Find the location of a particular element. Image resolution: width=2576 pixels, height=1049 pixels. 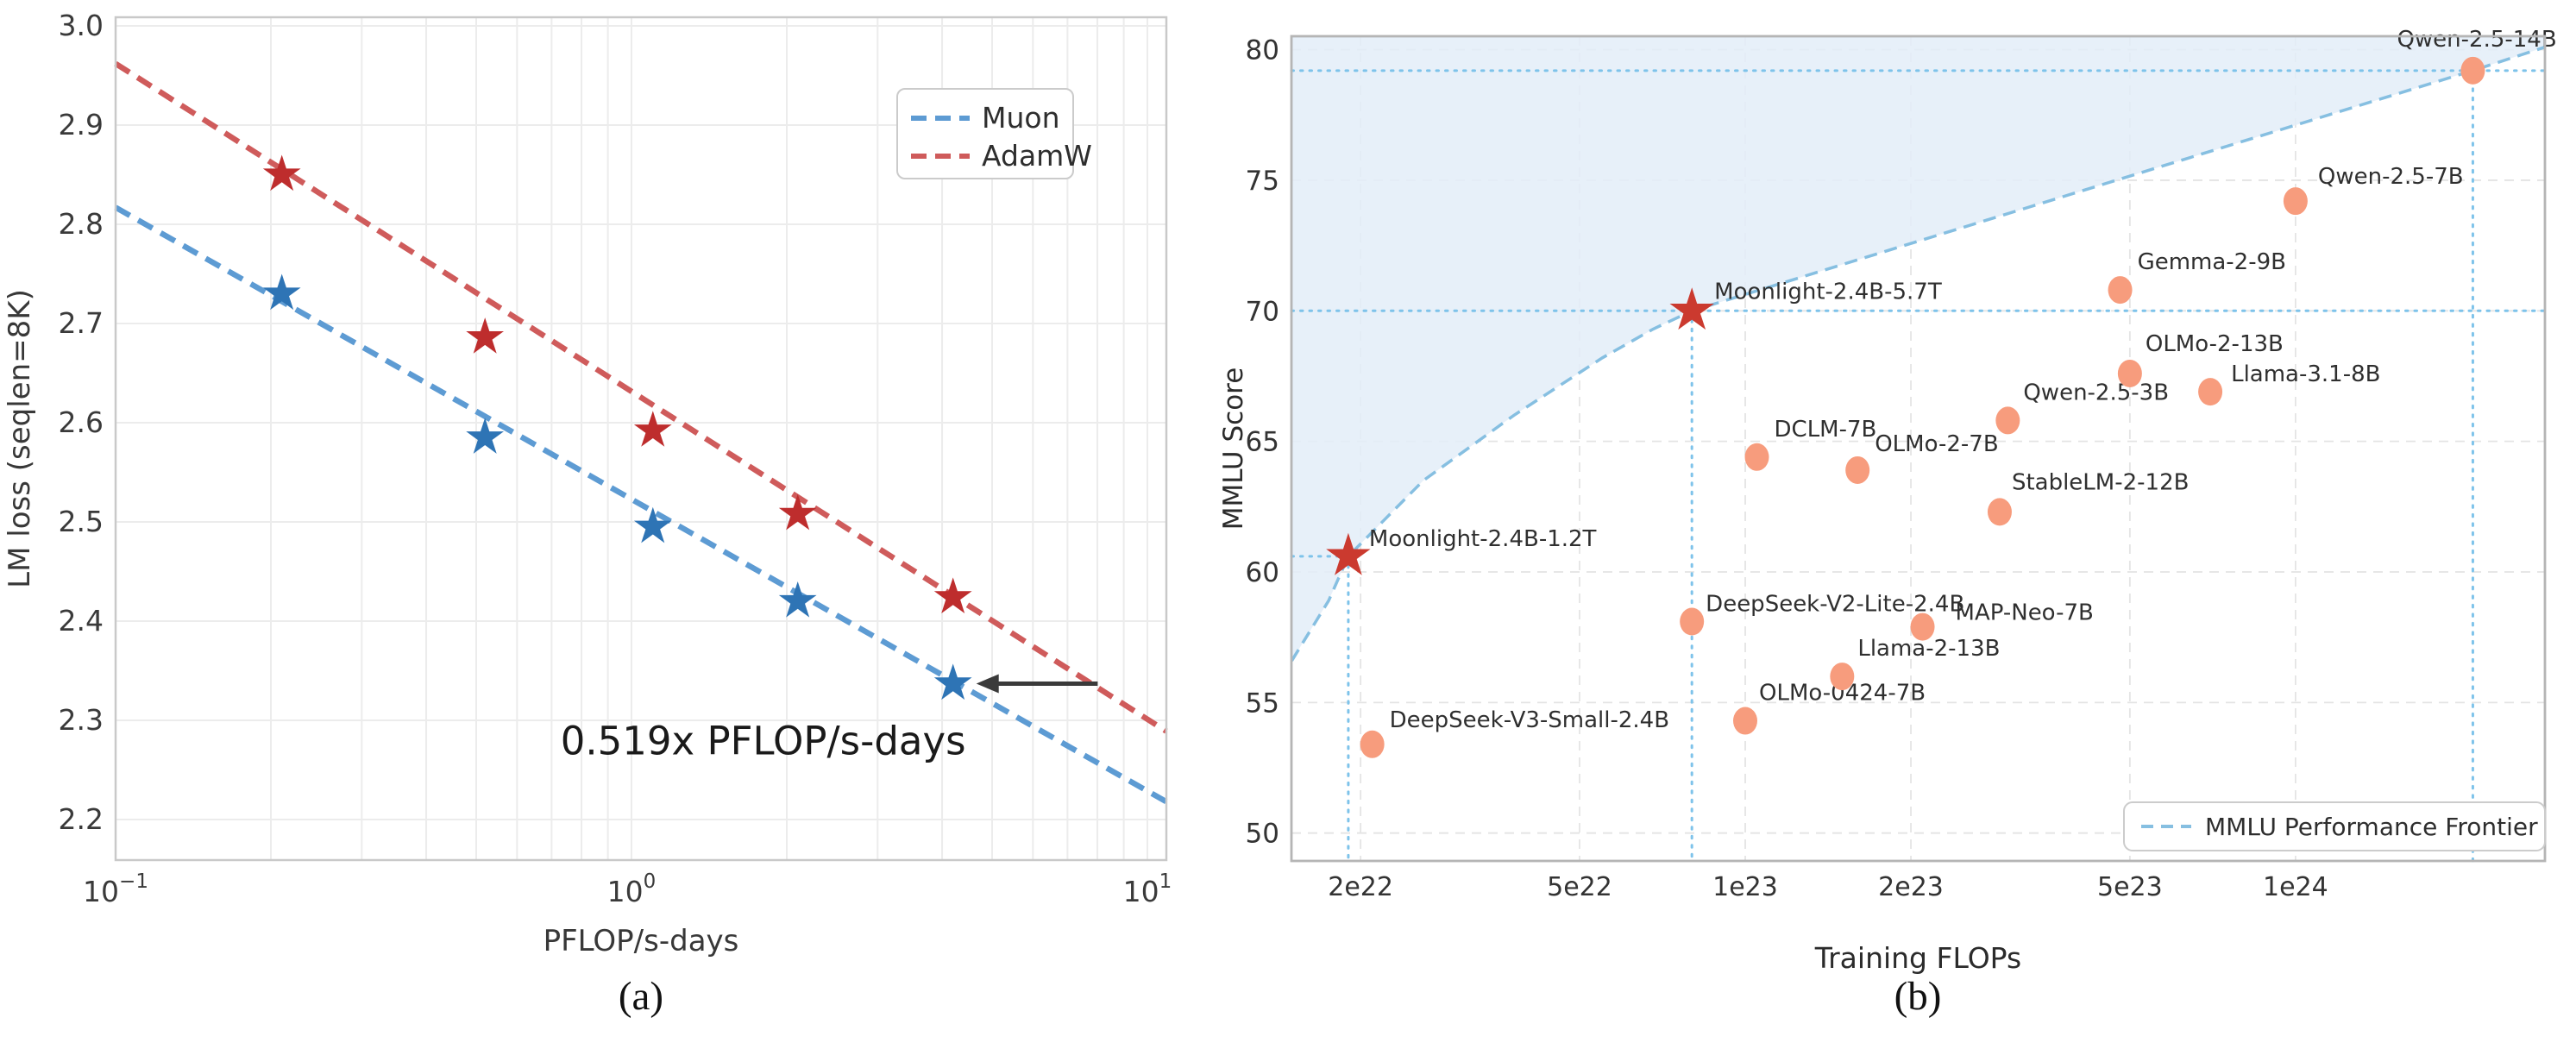

point-label-qwen-2-5-3b: Qwen-2.5-3B is located at coordinates (2096, 392).